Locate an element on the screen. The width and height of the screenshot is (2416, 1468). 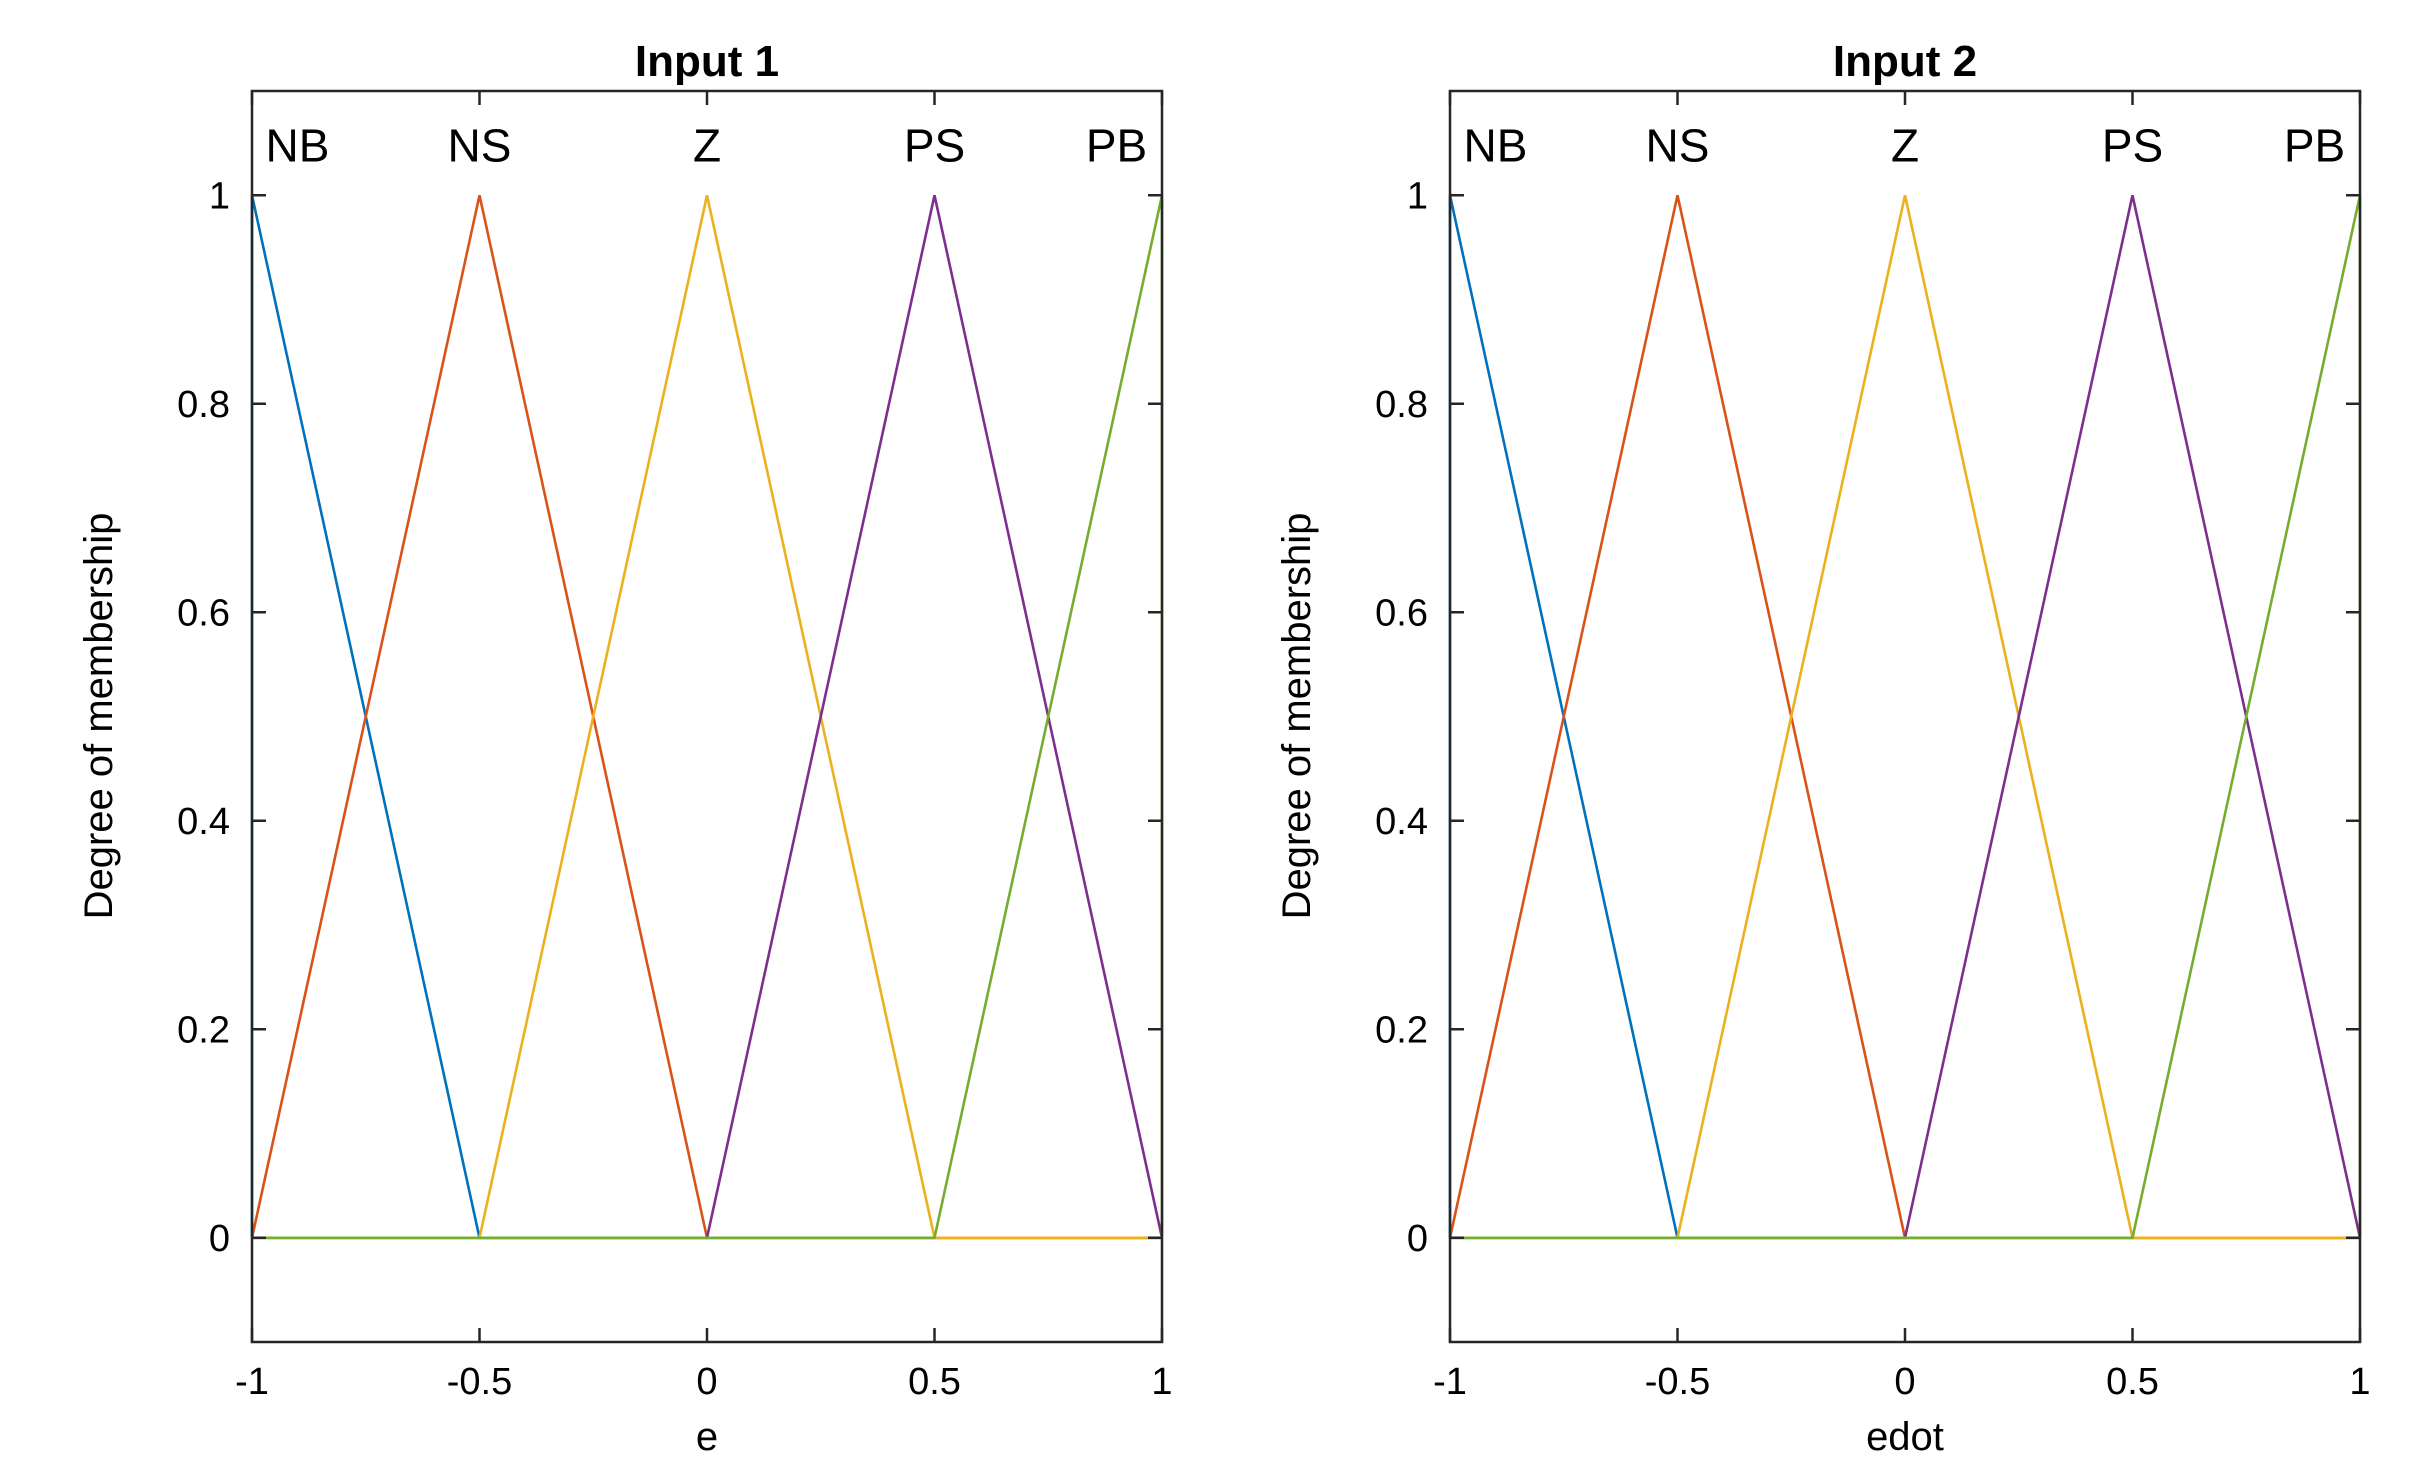
chart-title: Input 1 is located at coordinates (707, 61).